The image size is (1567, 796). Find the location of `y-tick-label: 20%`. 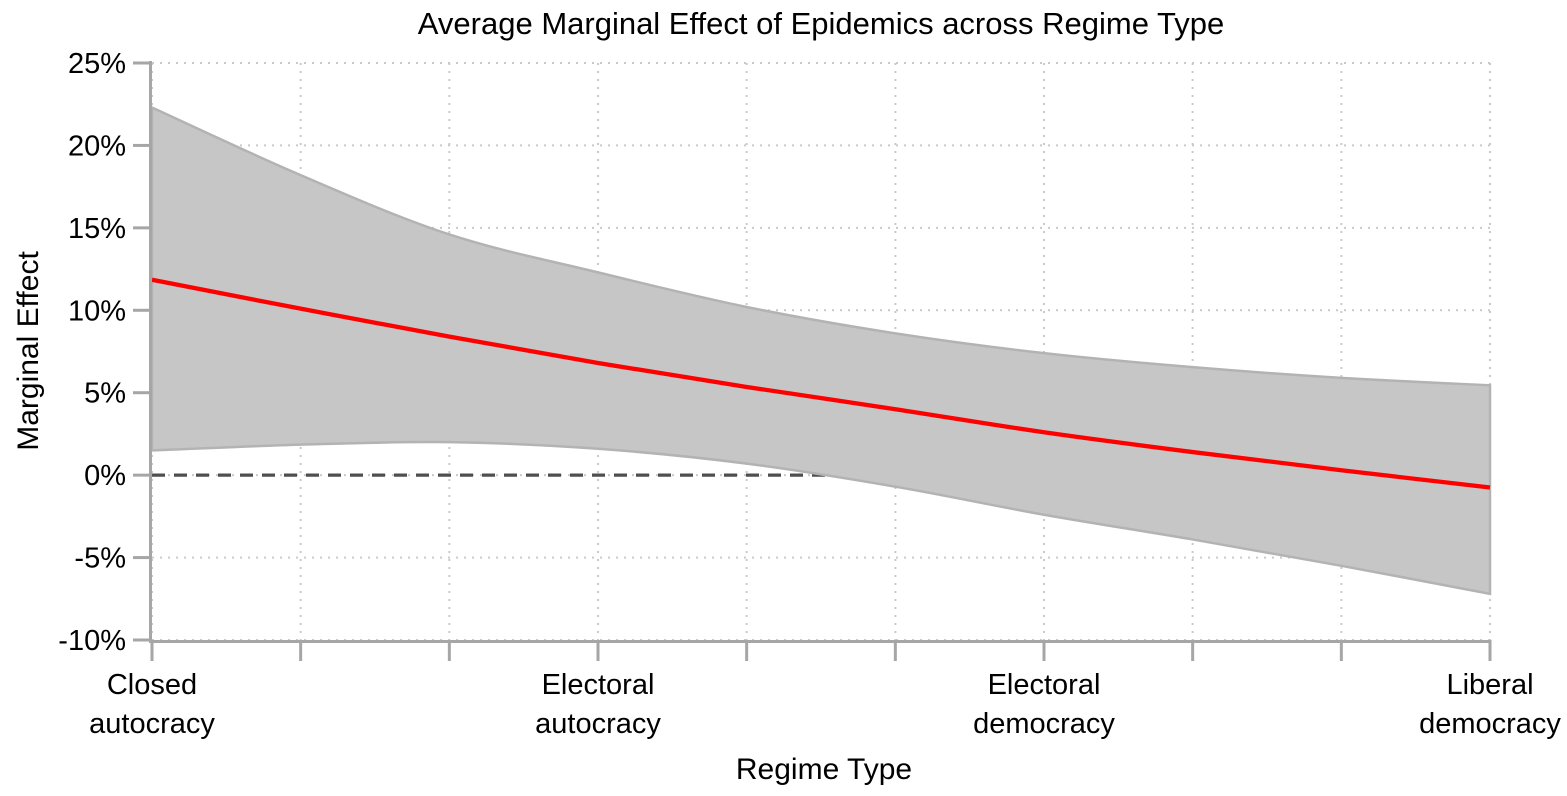

y-tick-label: 20% is located at coordinates (97, 146).